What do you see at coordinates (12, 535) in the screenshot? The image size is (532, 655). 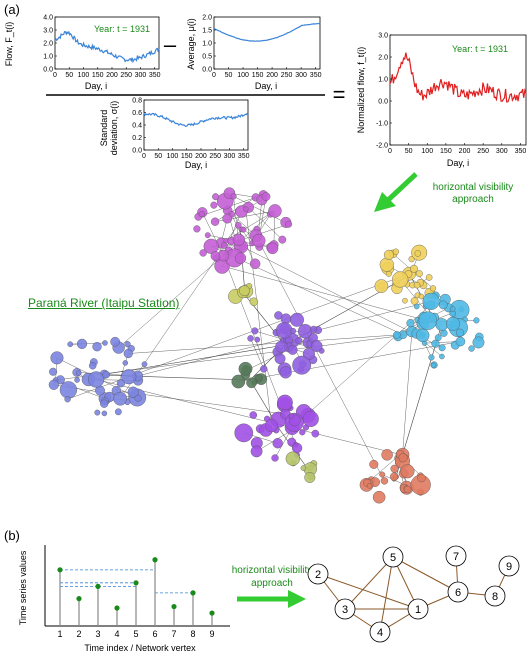 I see `panel-b-label: (b)` at bounding box center [12, 535].